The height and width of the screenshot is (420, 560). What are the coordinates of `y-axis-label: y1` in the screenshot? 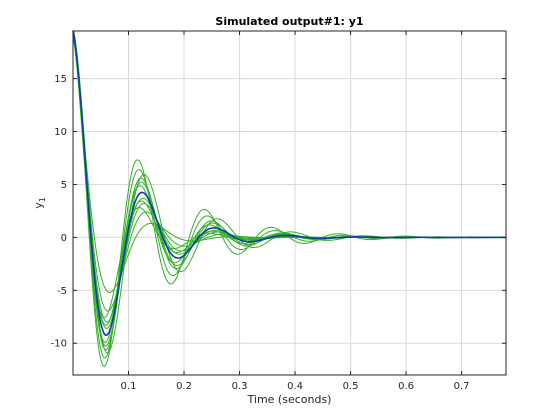 It's located at (39, 203).